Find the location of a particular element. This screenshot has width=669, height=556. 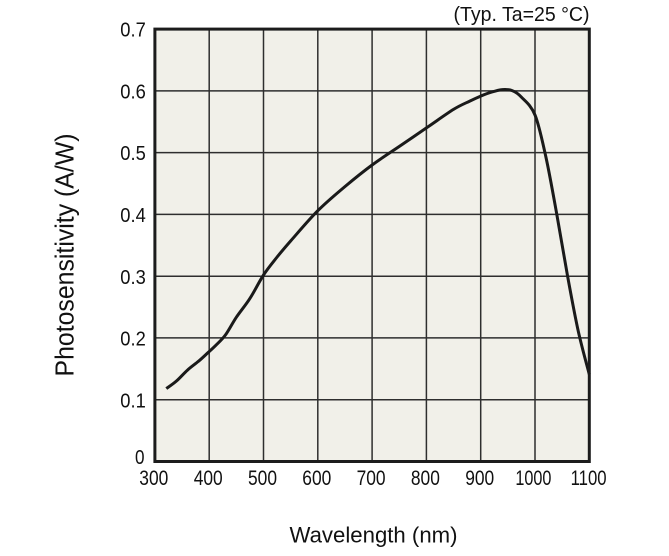

svg-text: Wavelength (nm) is located at coordinates (374, 535).